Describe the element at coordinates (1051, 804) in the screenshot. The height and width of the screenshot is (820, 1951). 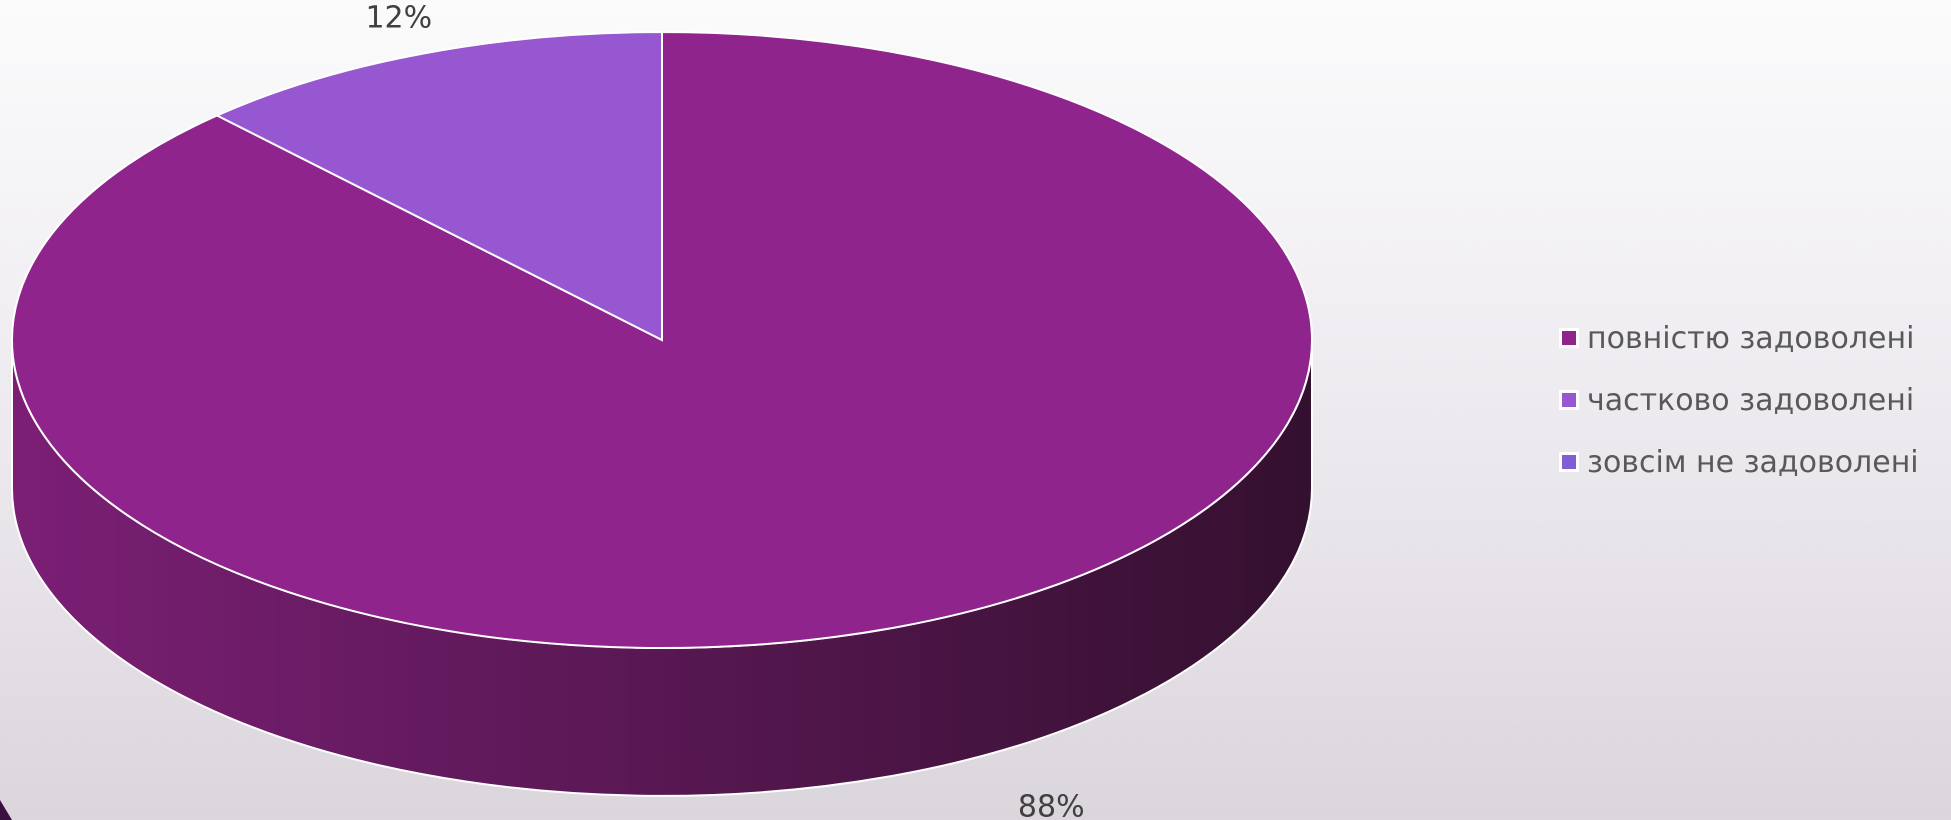
I see `data-label: 88%` at that location.